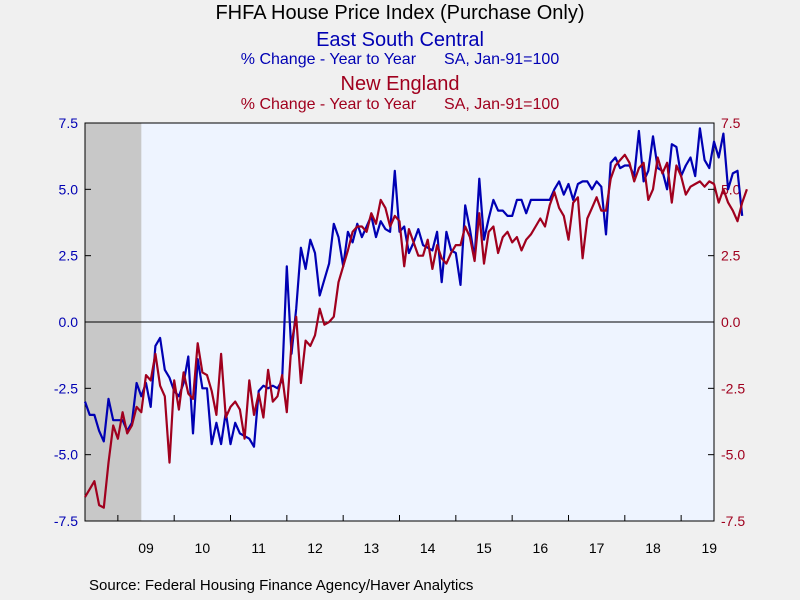 The width and height of the screenshot is (800, 600). What do you see at coordinates (653, 548) in the screenshot?
I see `x-tick-label: 18` at bounding box center [653, 548].